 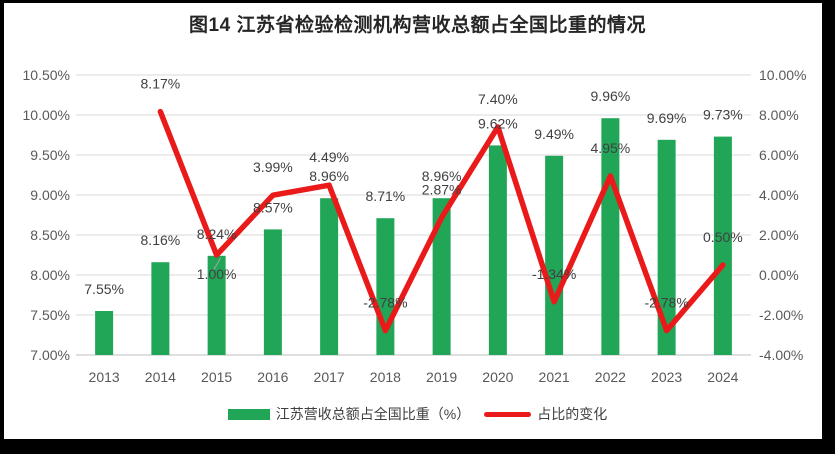 I want to click on bar-label-2014: 8.16%, so click(x=161, y=240).